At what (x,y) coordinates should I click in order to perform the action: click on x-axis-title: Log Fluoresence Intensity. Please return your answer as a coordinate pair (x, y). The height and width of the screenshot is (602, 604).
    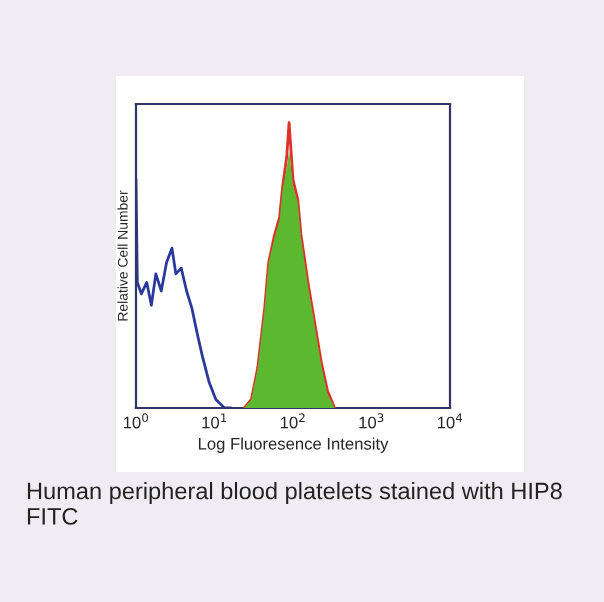
    Looking at the image, I should click on (293, 445).